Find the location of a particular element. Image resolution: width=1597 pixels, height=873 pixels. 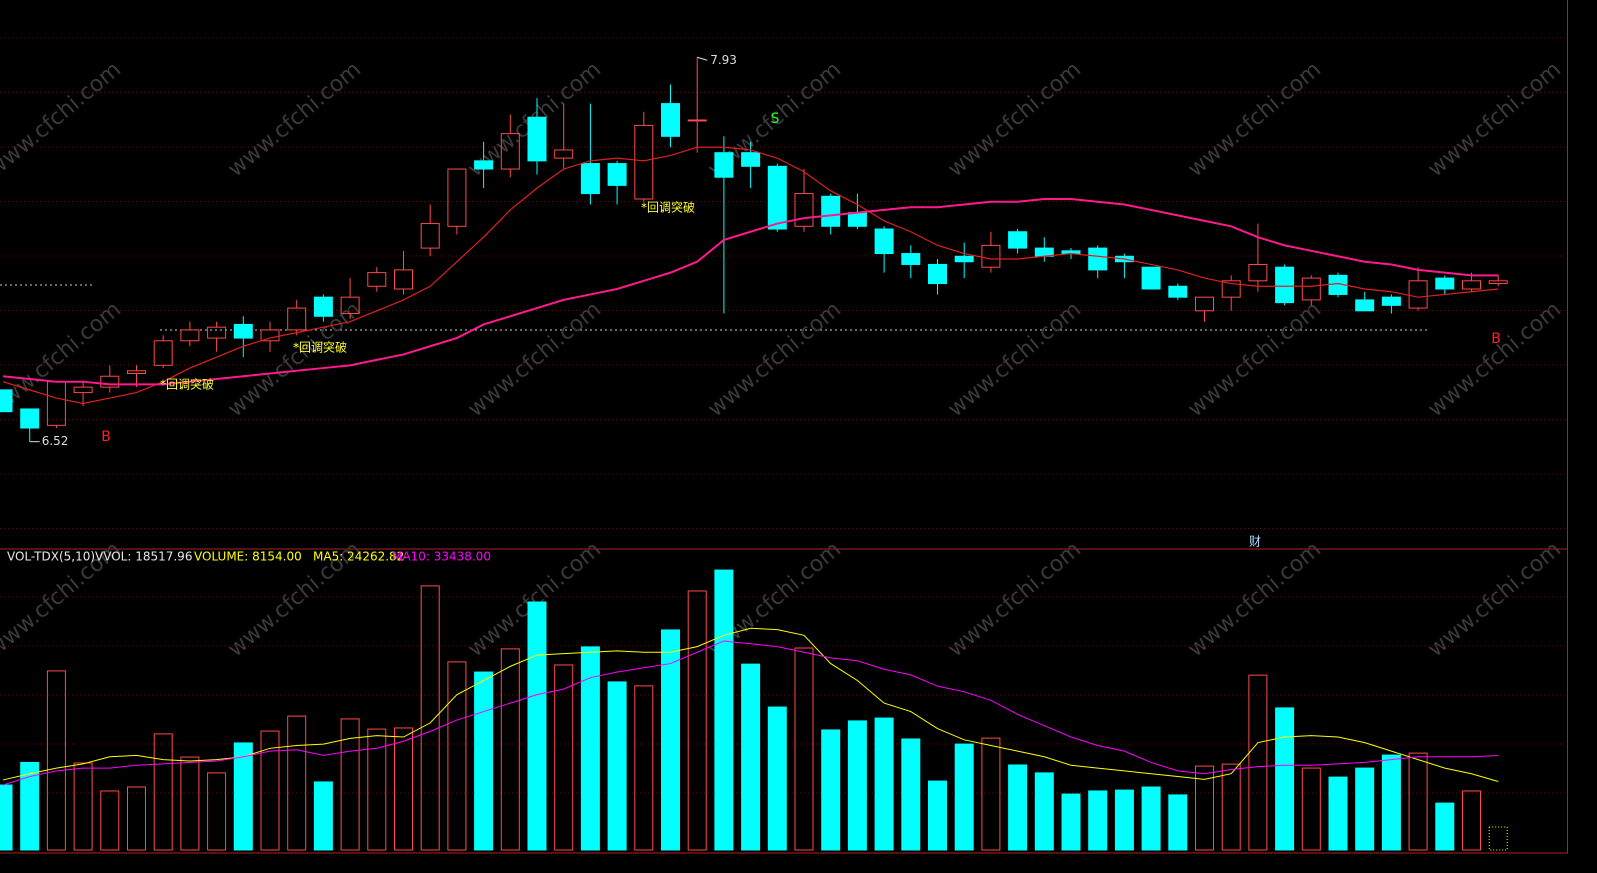

sell-signal: S is located at coordinates (775, 119).